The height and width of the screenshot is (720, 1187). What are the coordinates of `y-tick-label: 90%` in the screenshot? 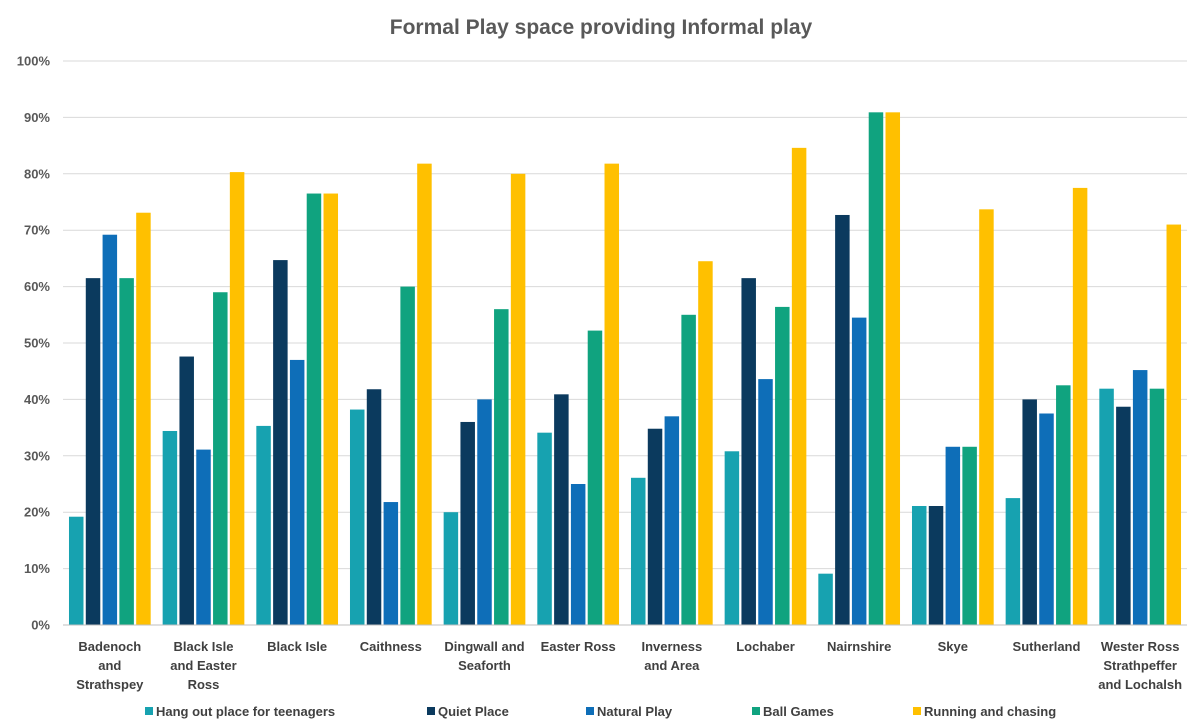 It's located at (37, 117).